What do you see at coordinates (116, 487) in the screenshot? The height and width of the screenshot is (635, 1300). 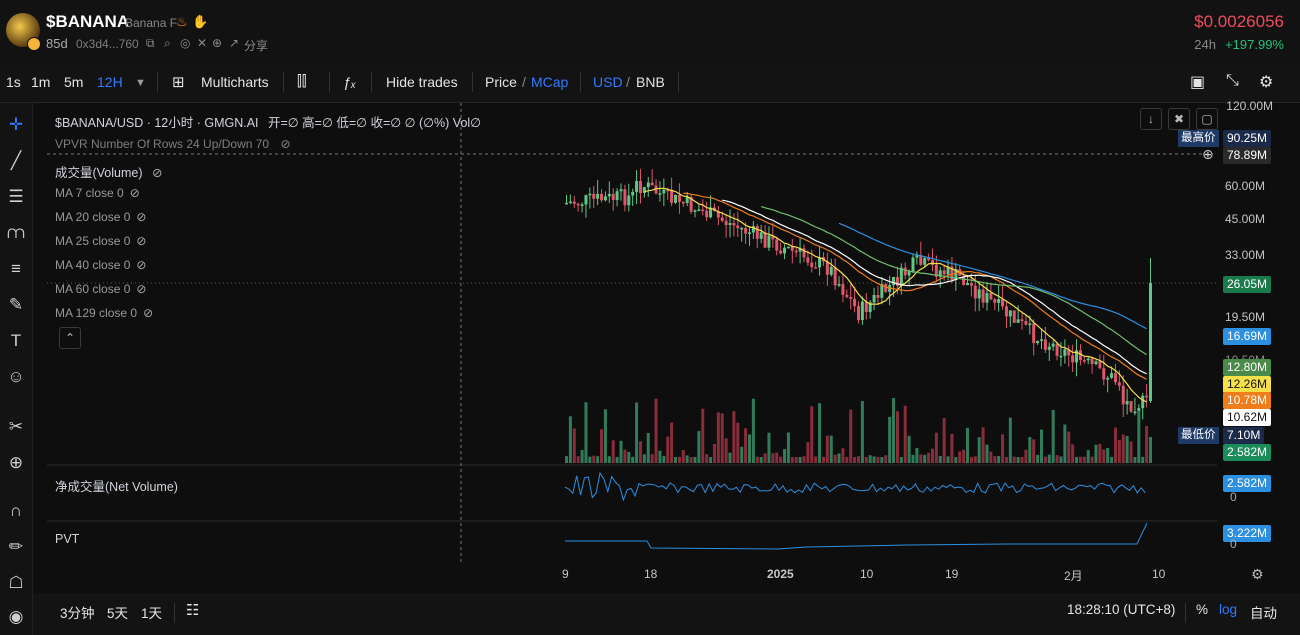 I see `net-volume-title: 净成交量(Net Volume)` at bounding box center [116, 487].